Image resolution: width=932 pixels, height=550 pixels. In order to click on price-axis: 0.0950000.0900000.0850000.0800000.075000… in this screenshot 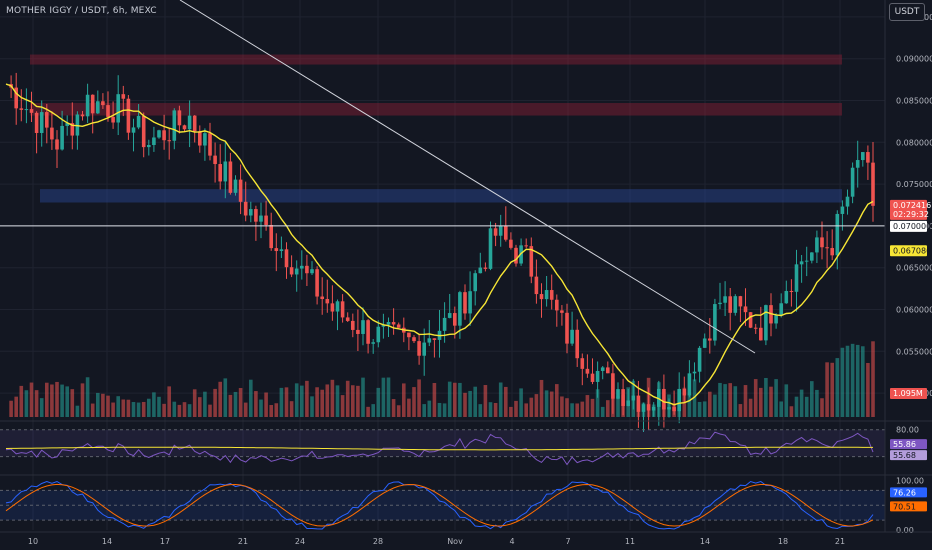, I will do `click(908, 267)`.